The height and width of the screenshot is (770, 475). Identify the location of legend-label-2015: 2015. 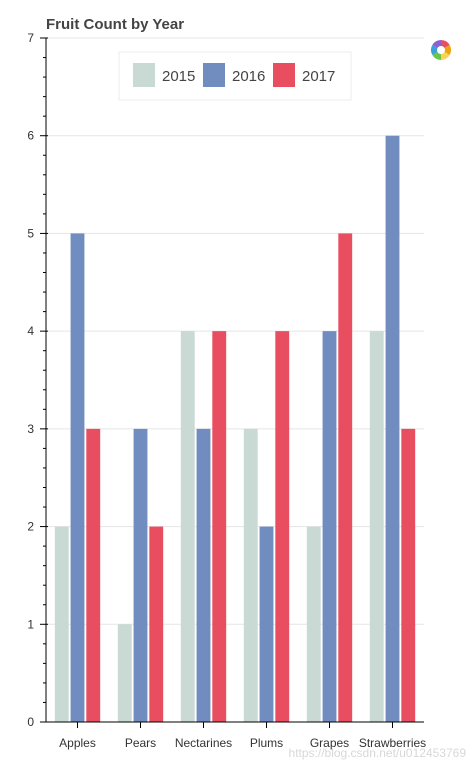
(178, 76).